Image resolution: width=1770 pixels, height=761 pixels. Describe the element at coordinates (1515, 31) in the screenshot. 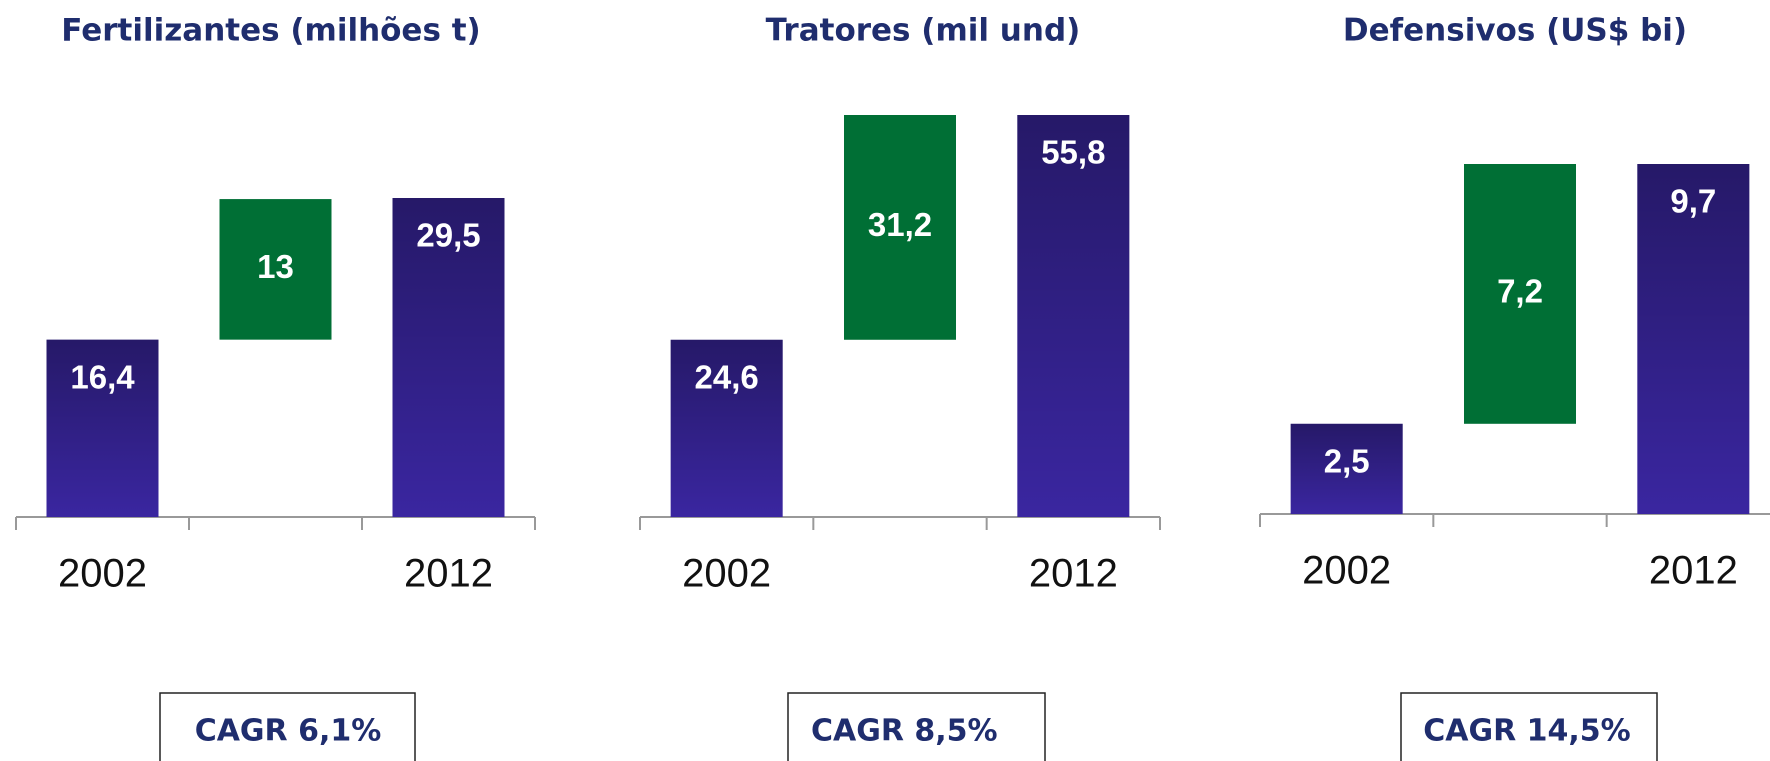

I see `chart-title: Defensivos (US$ bi)` at that location.